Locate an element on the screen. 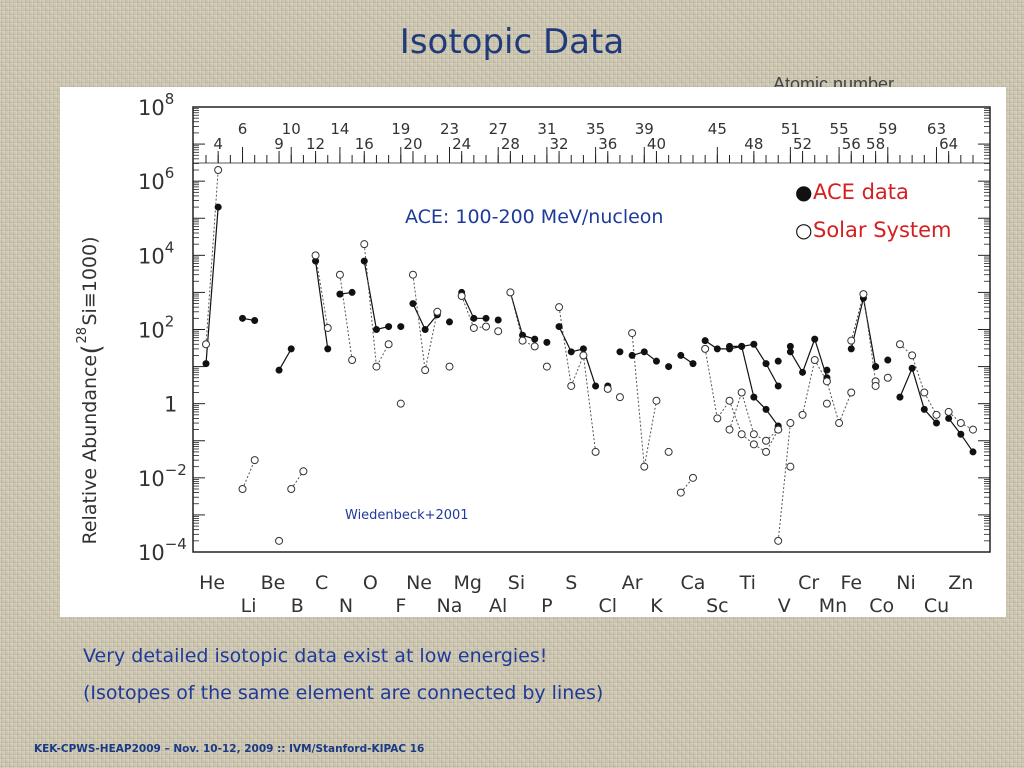 This screenshot has height=768, width=1024. element-label: Ti is located at coordinates (747, 583).